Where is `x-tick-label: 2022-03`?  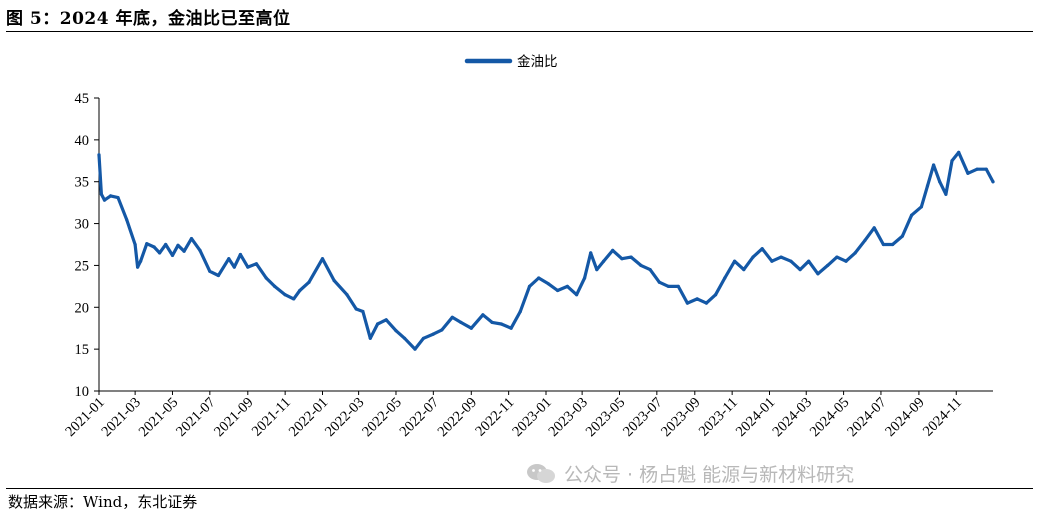 x-tick-label: 2022-03 is located at coordinates (344, 417).